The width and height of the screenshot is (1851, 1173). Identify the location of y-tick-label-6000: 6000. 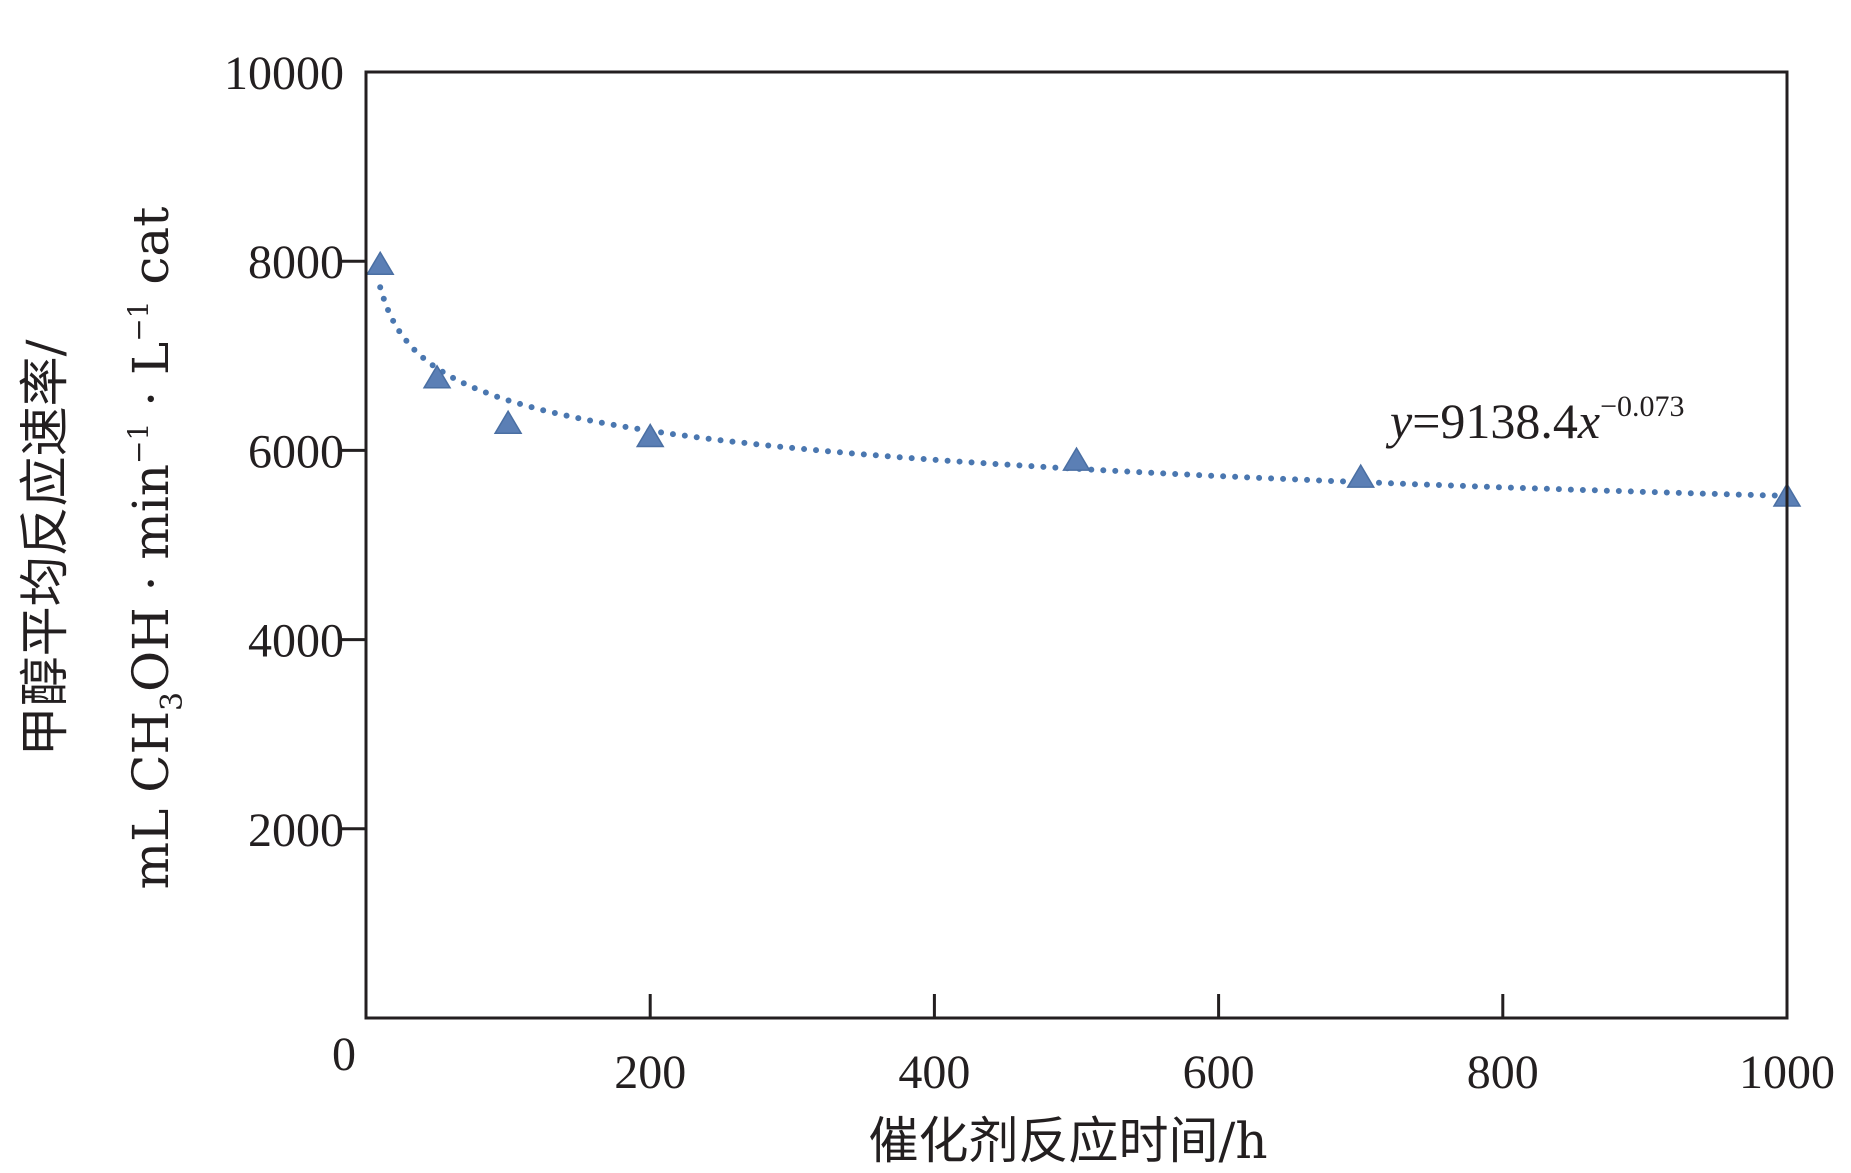
(296, 451).